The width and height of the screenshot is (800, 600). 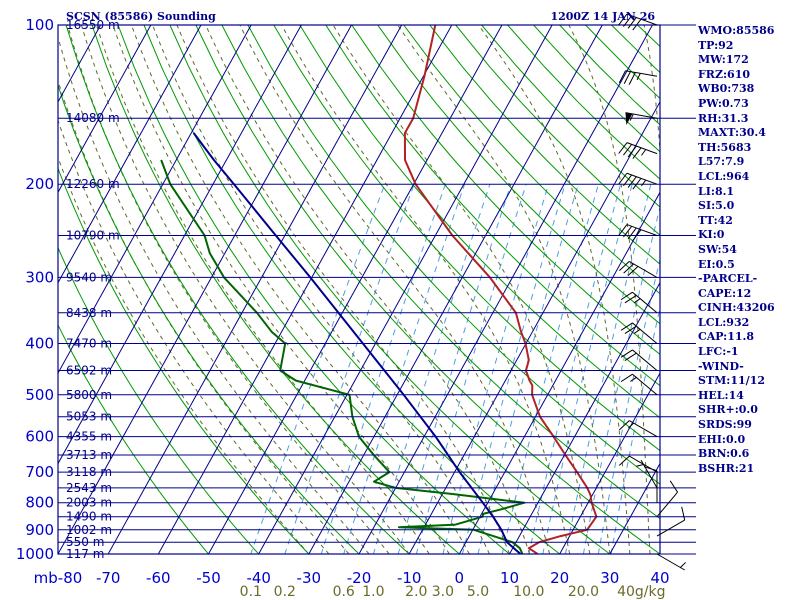 What do you see at coordinates (711, 235) in the screenshot?
I see `index-item: KI:0` at bounding box center [711, 235].